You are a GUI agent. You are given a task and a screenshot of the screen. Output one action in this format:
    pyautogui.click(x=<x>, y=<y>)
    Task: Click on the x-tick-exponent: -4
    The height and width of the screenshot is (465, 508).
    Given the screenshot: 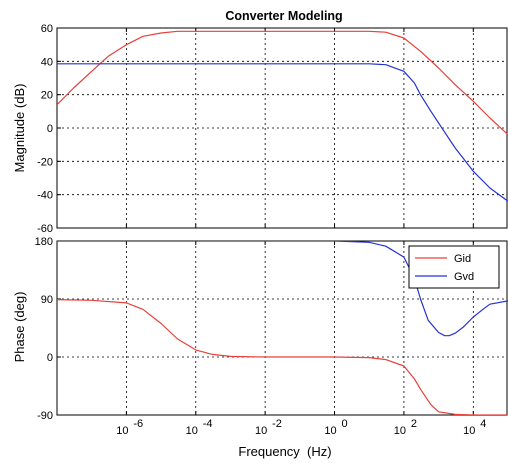 What is the action you would take?
    pyautogui.click(x=208, y=424)
    